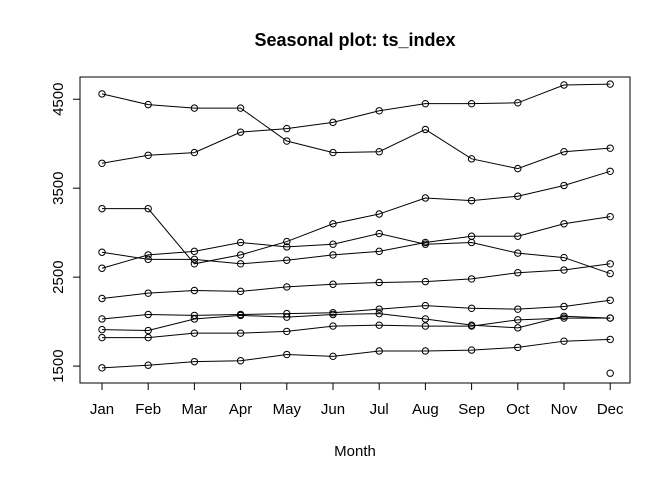 This screenshot has width=672, height=480. Describe the element at coordinates (58, 365) in the screenshot. I see `y-tick-label: 1500` at that location.